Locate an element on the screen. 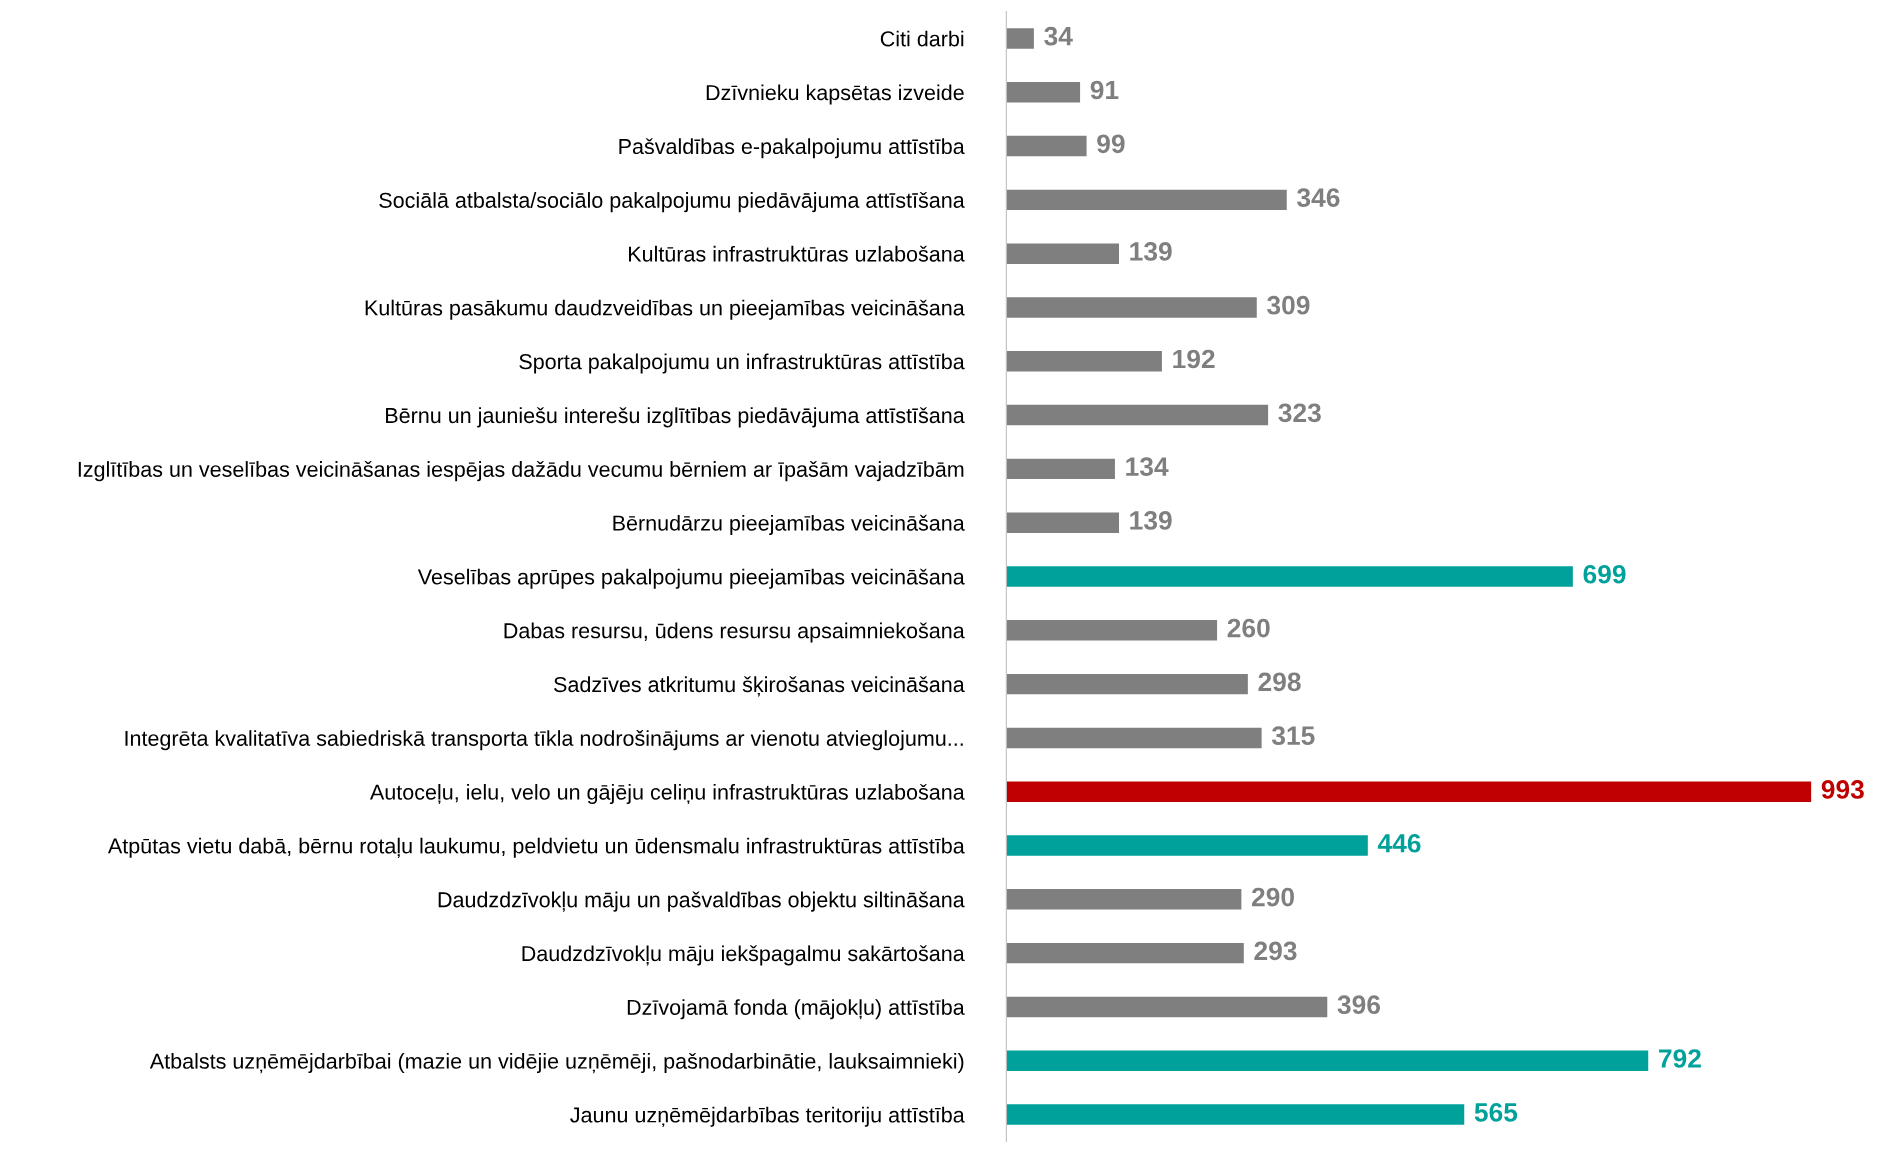 This screenshot has width=1881, height=1153. data-label: 315 is located at coordinates (1293, 736).